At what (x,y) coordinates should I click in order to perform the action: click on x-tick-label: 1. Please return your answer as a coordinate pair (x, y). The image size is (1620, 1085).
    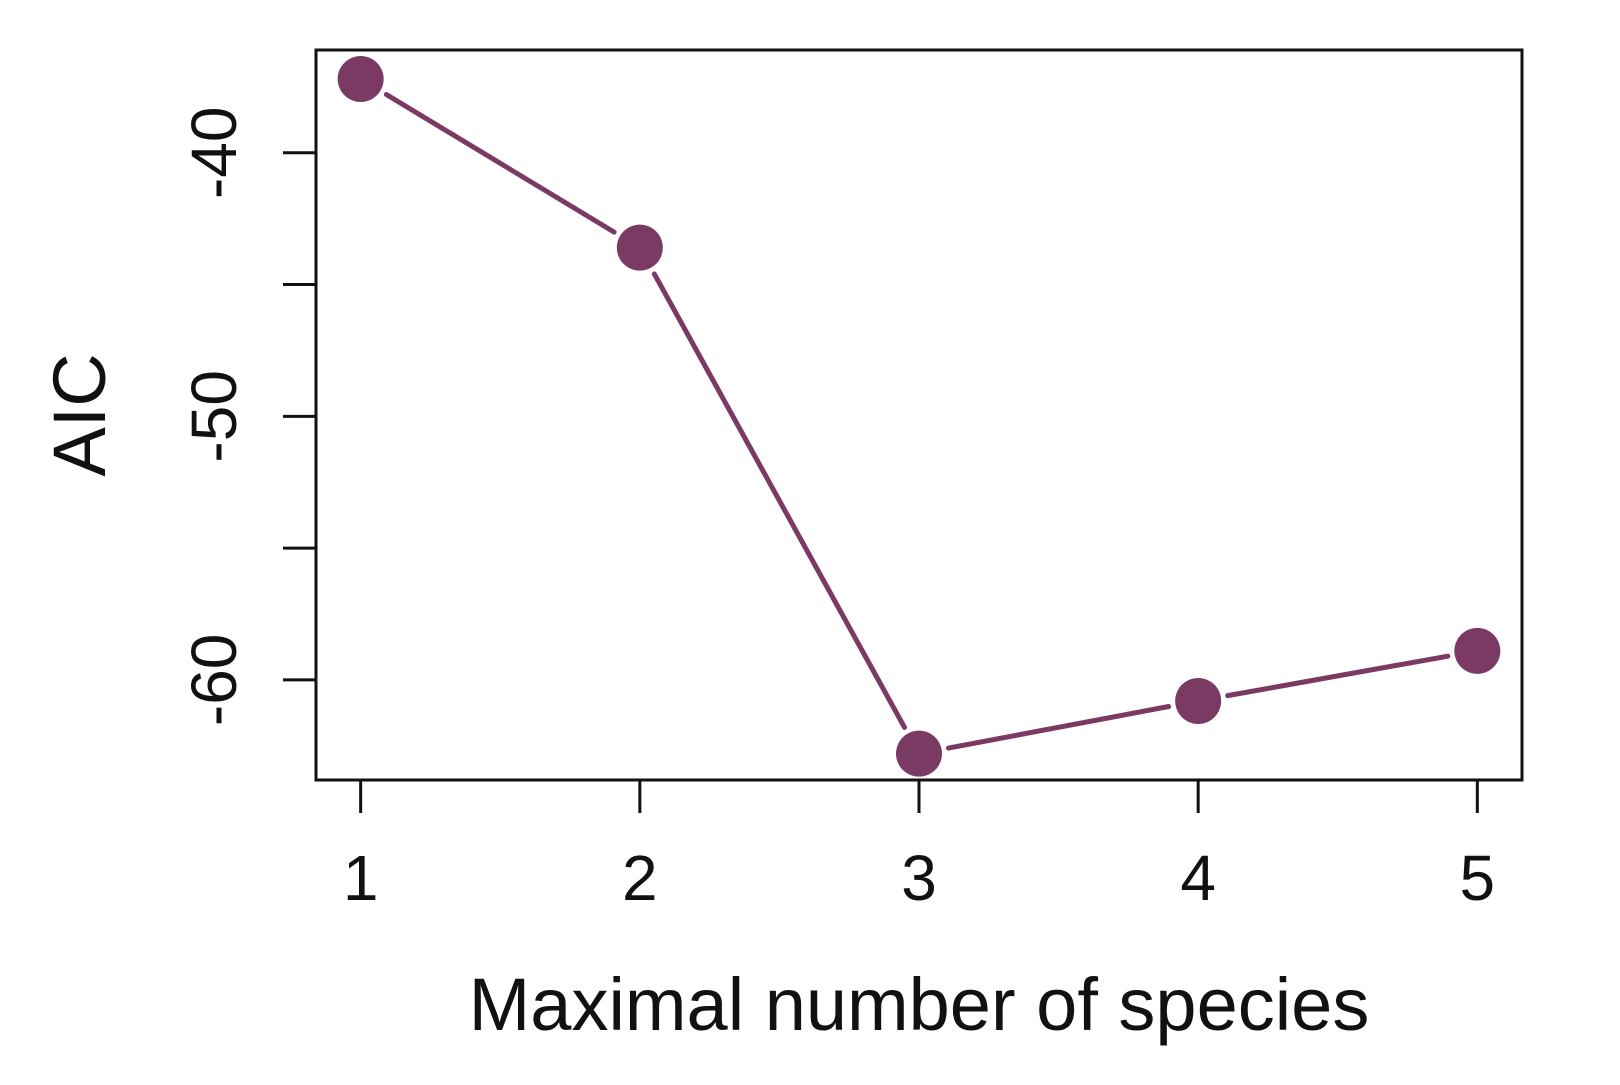
    Looking at the image, I should click on (361, 878).